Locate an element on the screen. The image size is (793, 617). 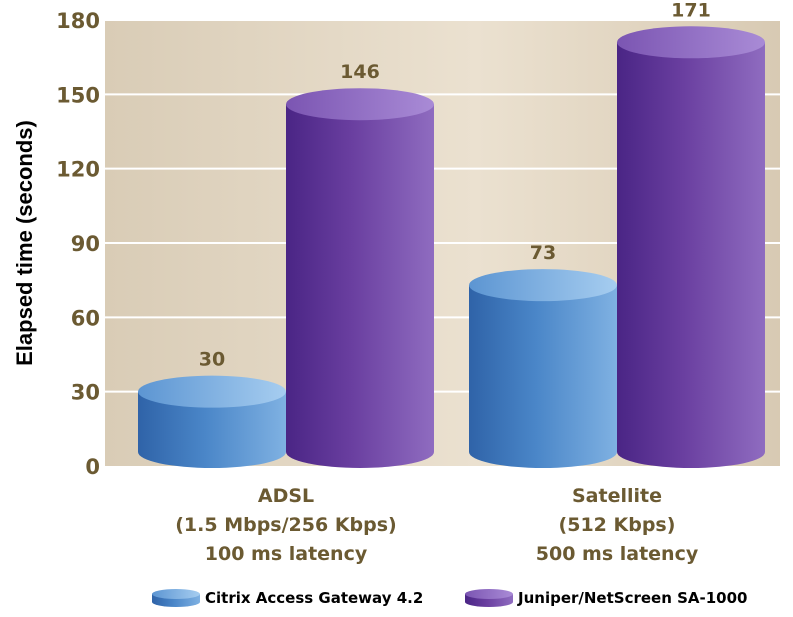
y-tick-label: 120 is located at coordinates (78, 170).